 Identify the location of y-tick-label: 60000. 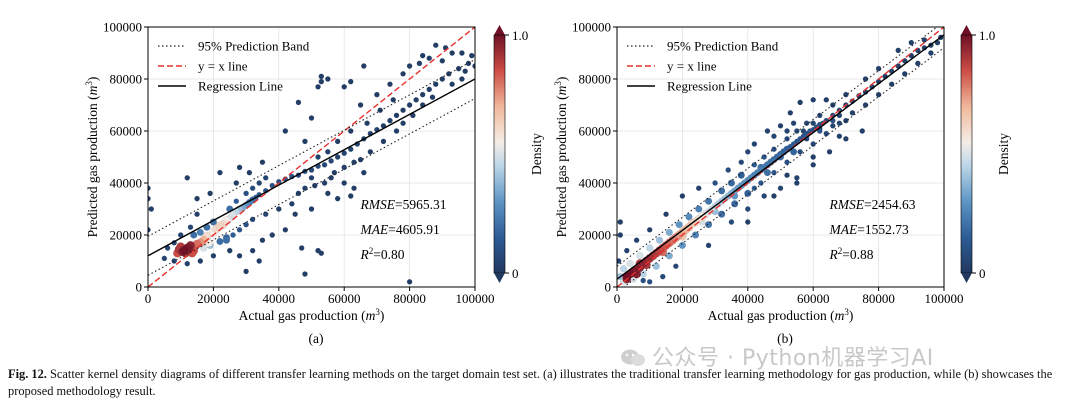
(126, 131).